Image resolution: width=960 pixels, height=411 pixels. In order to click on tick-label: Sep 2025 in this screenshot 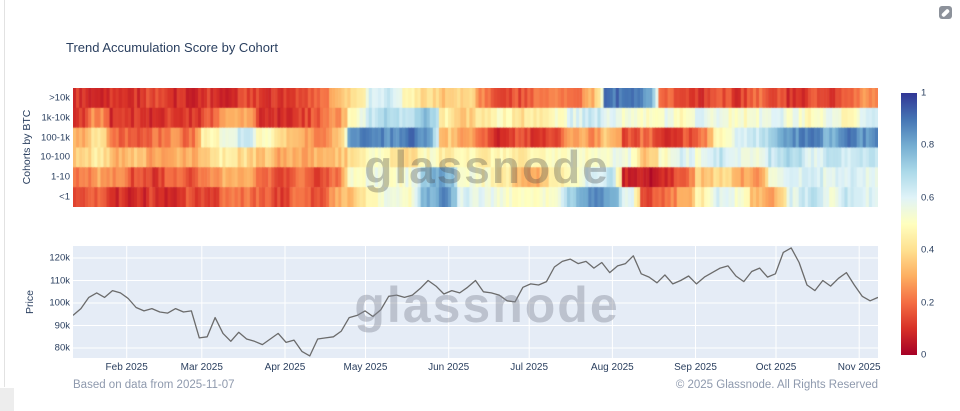, I will do `click(695, 367)`.